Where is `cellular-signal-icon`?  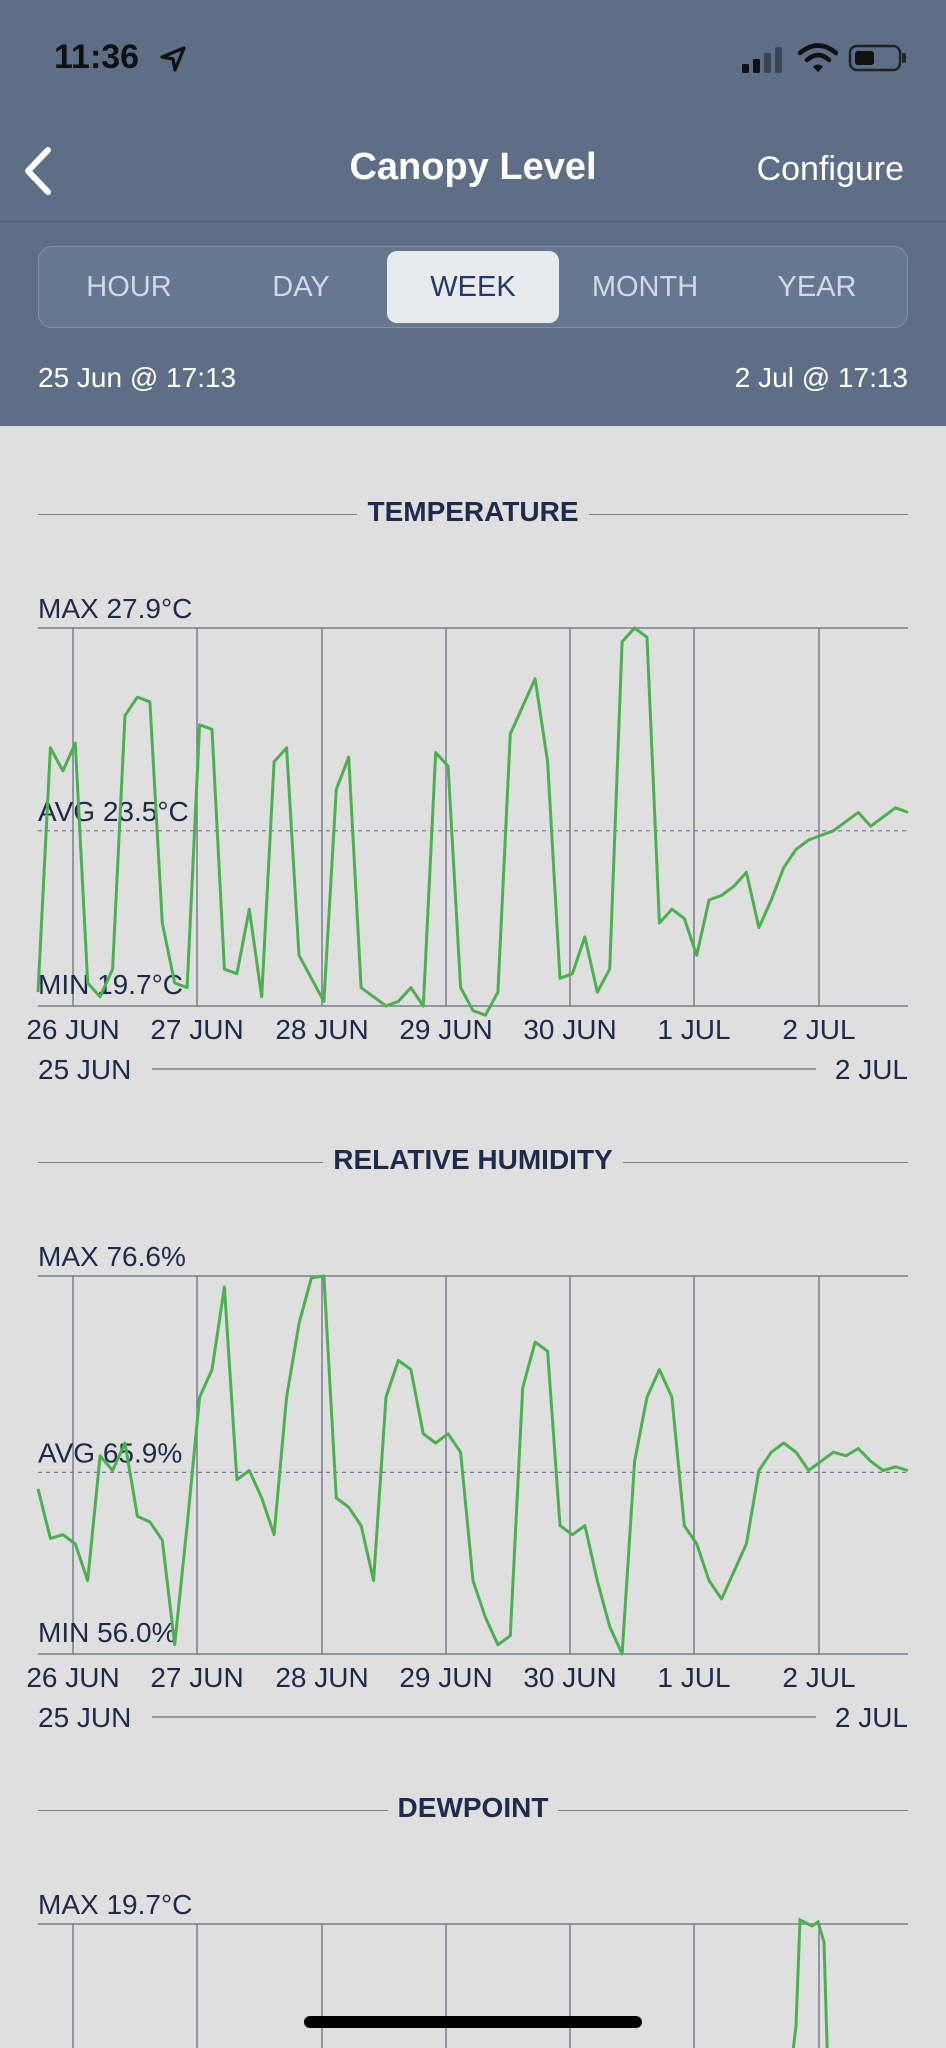 cellular-signal-icon is located at coordinates (762, 60).